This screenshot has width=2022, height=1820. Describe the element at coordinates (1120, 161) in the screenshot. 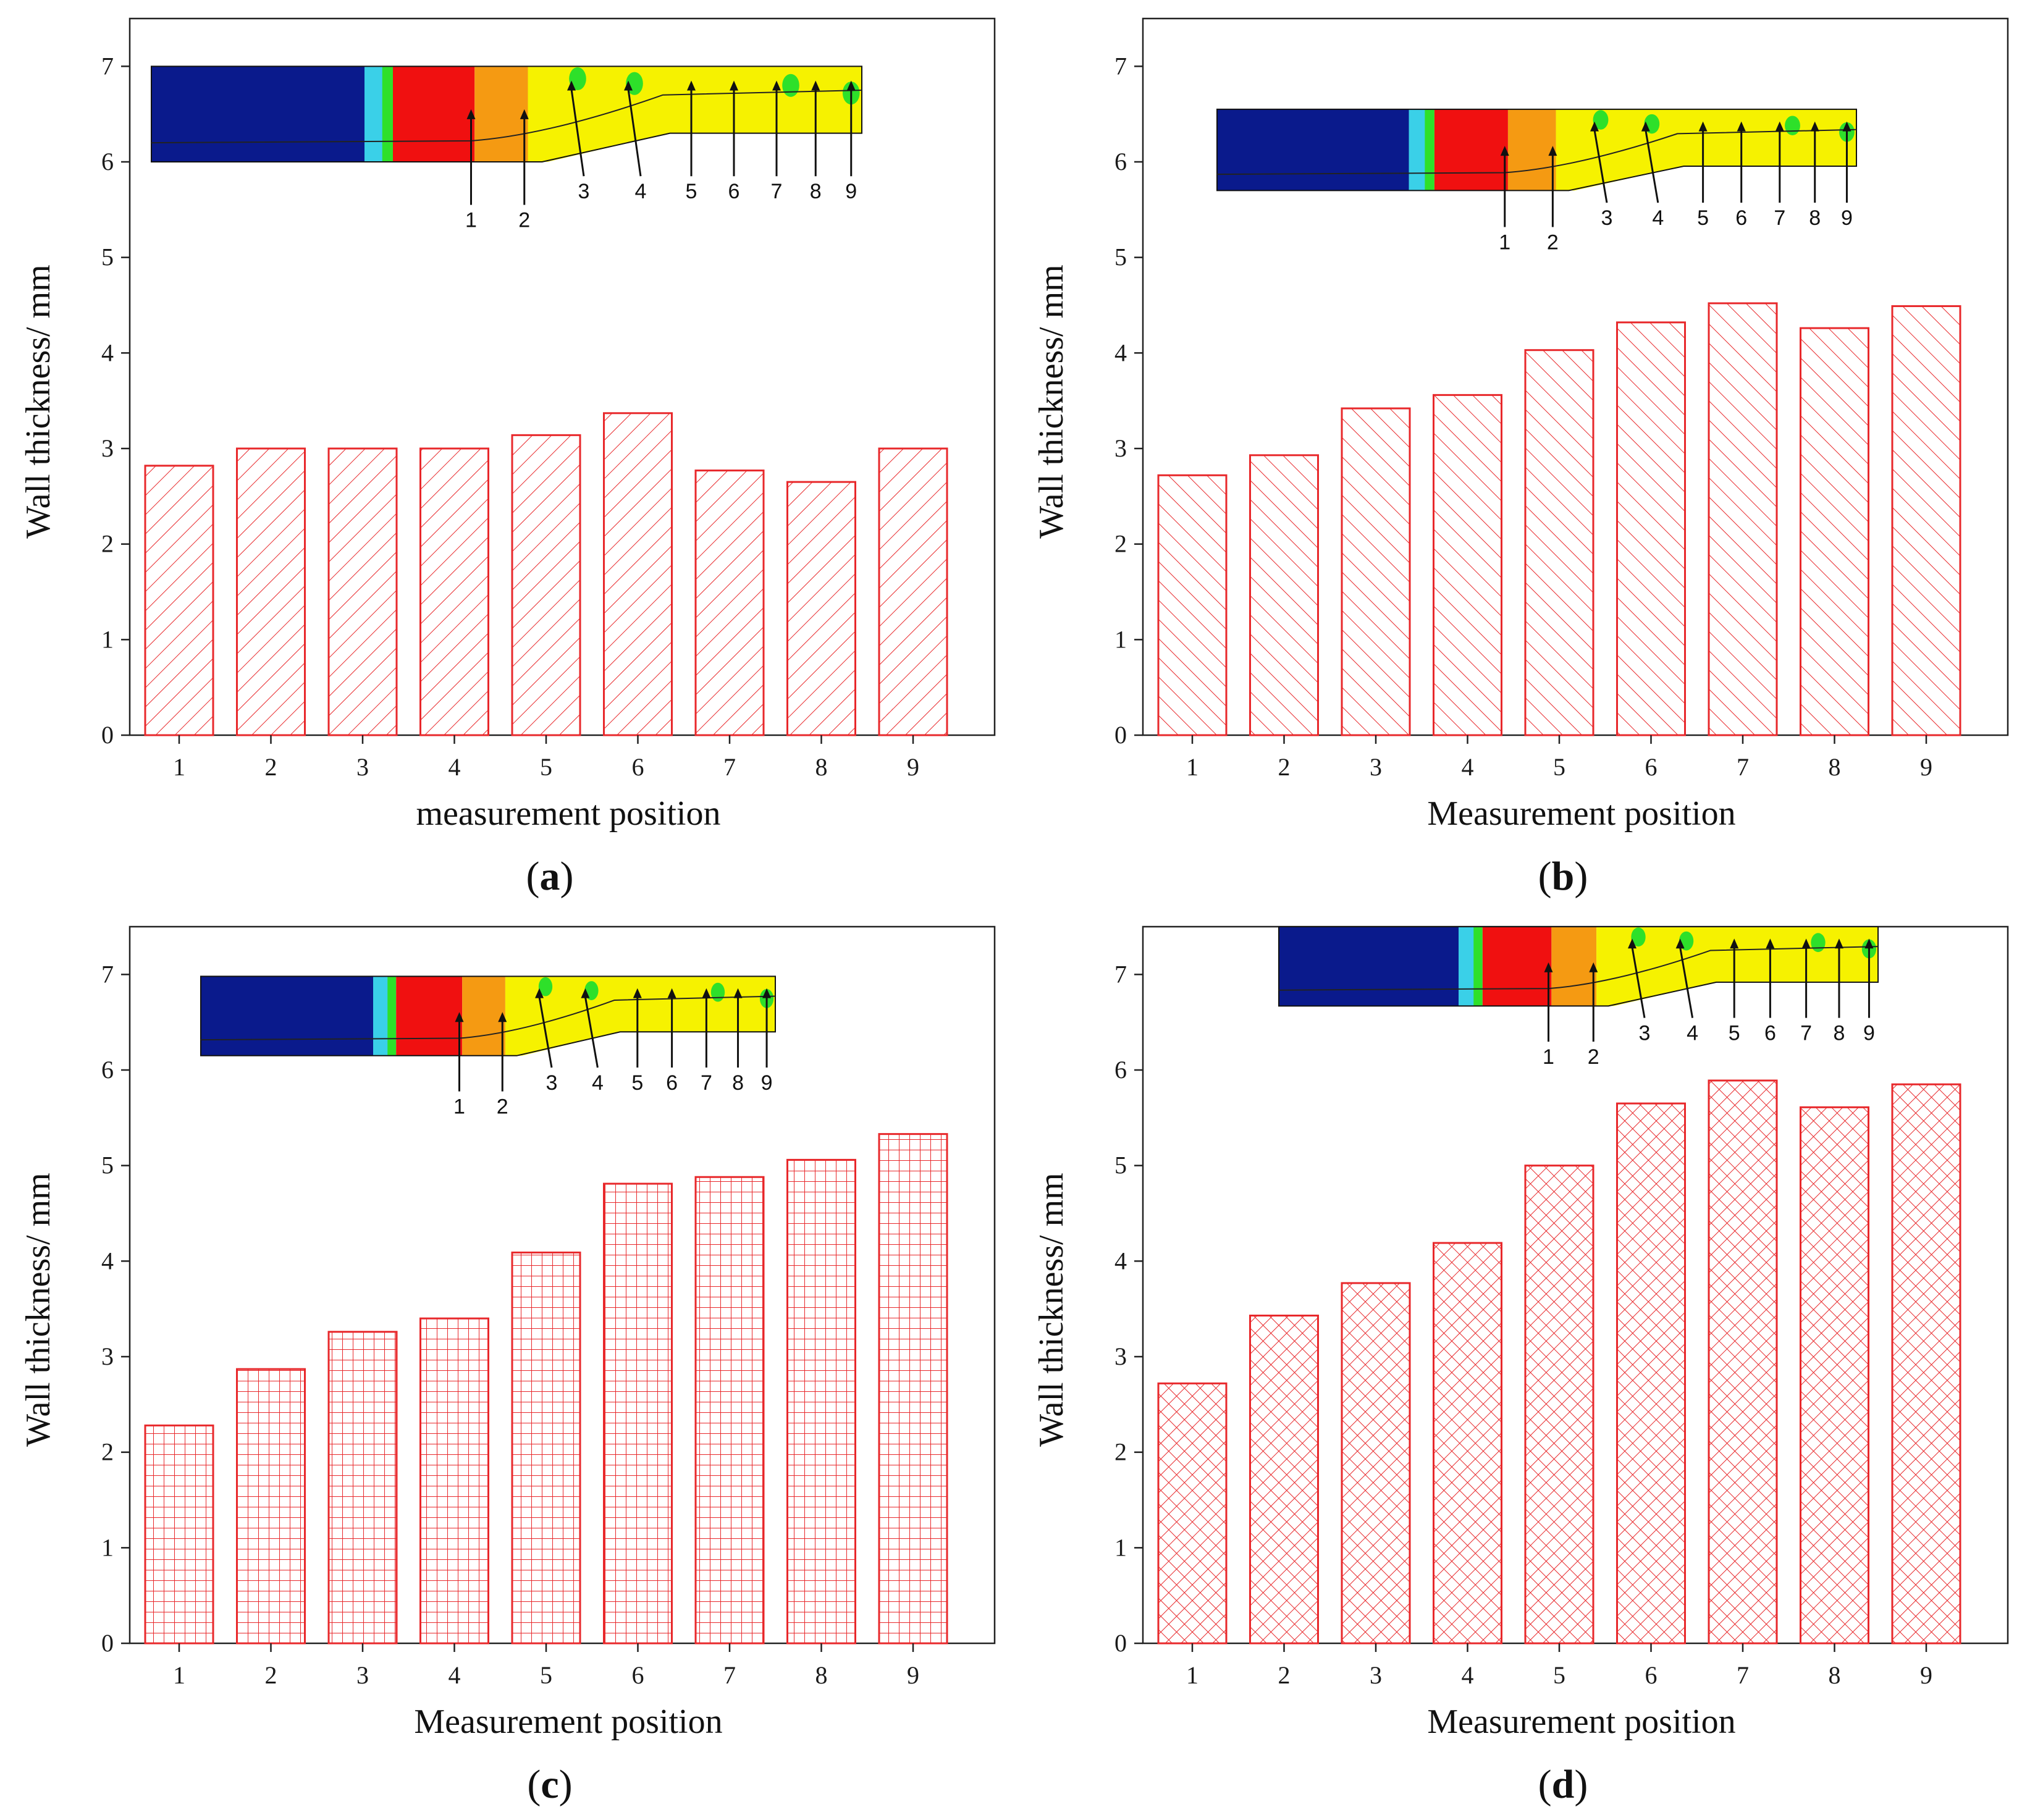

I see `y-tick-label: 6` at that location.